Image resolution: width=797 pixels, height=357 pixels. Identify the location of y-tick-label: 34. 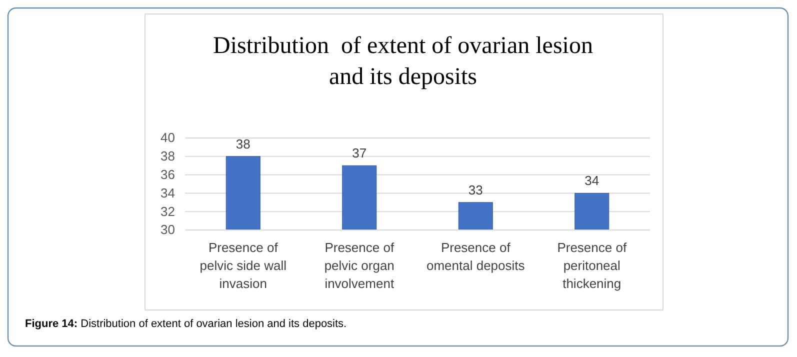
(167, 192).